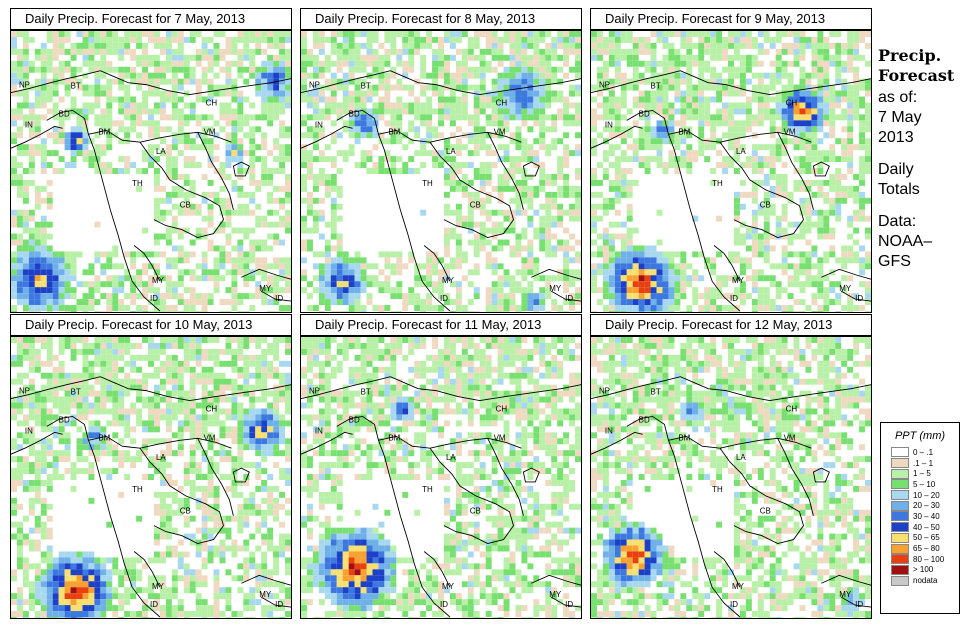 The height and width of the screenshot is (633, 965). What do you see at coordinates (24, 85) in the screenshot?
I see `country-label-np: NP` at bounding box center [24, 85].